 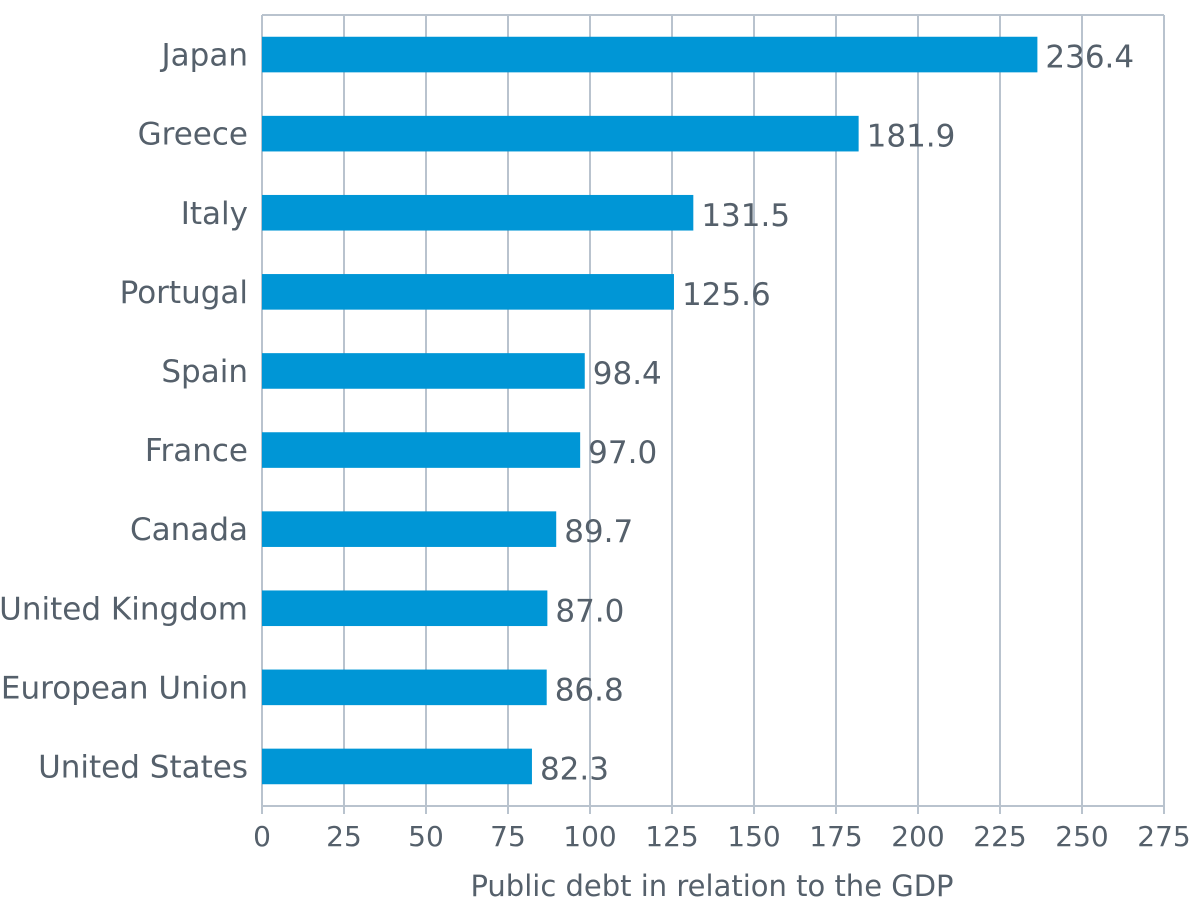 What do you see at coordinates (508, 836) in the screenshot?
I see `x-tick-label: 75` at bounding box center [508, 836].